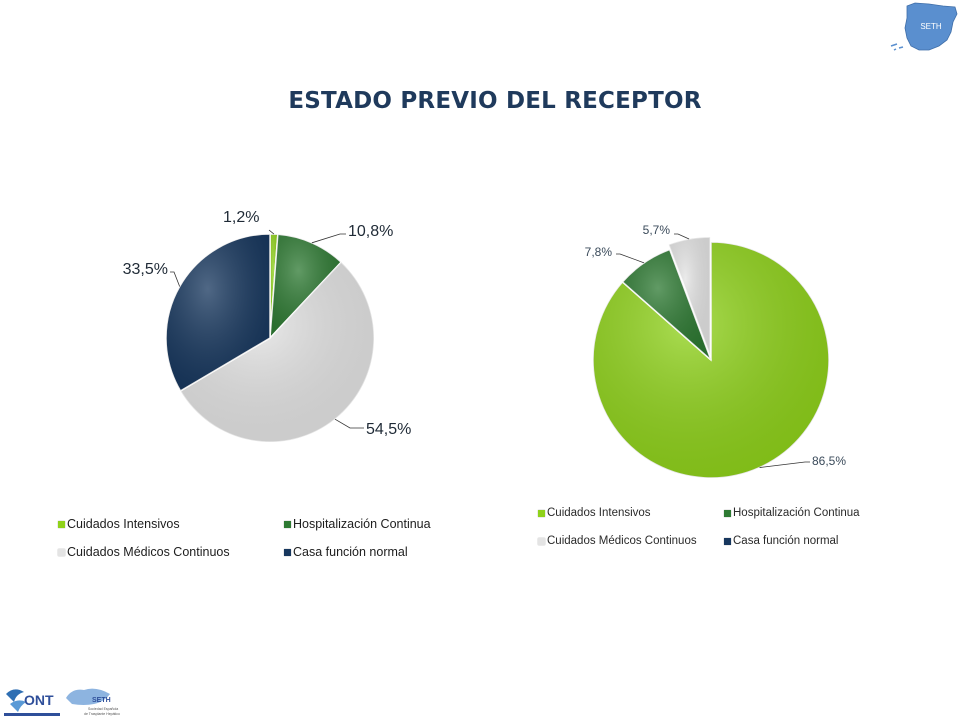  What do you see at coordinates (657, 230) in the screenshot?
I see `data-label: 5,7%` at bounding box center [657, 230].